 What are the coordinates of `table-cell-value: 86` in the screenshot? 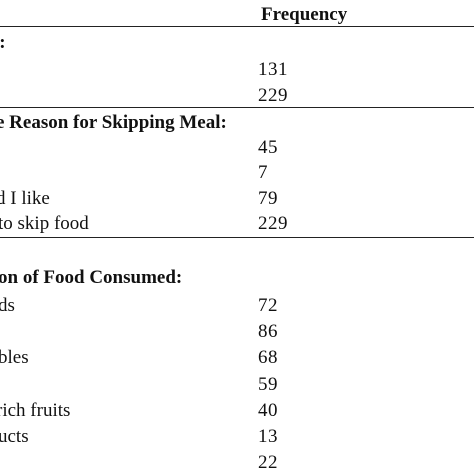 It's located at (268, 331).